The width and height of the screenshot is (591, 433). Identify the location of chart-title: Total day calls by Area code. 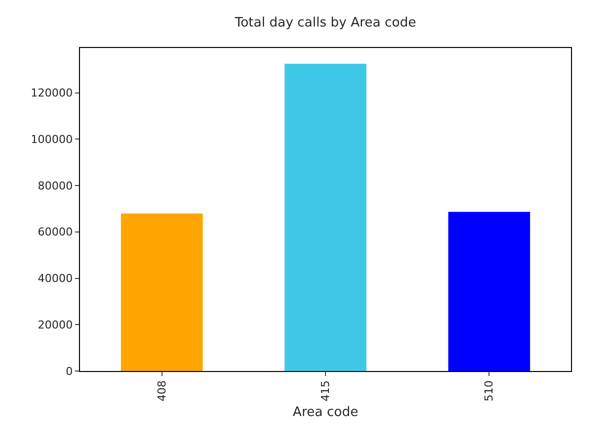
(325, 22).